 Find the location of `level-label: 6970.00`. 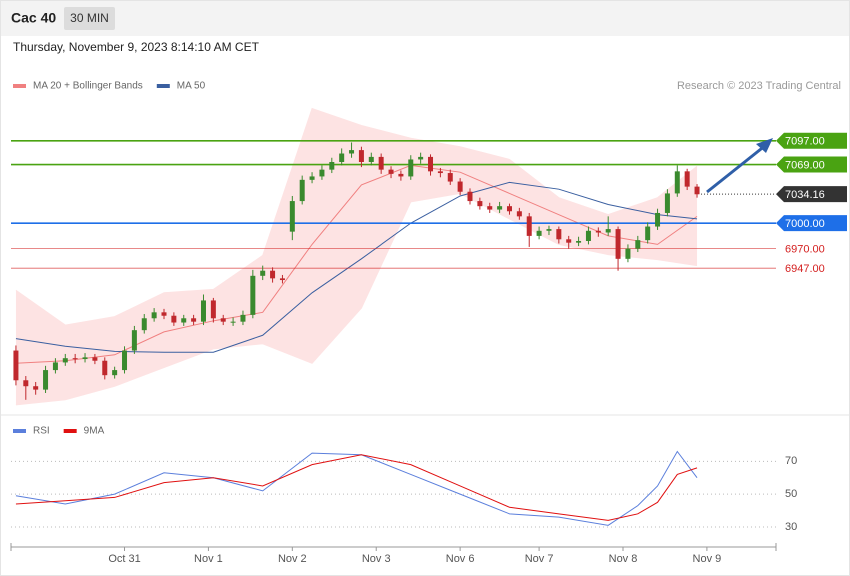

level-label: 6970.00 is located at coordinates (805, 250).